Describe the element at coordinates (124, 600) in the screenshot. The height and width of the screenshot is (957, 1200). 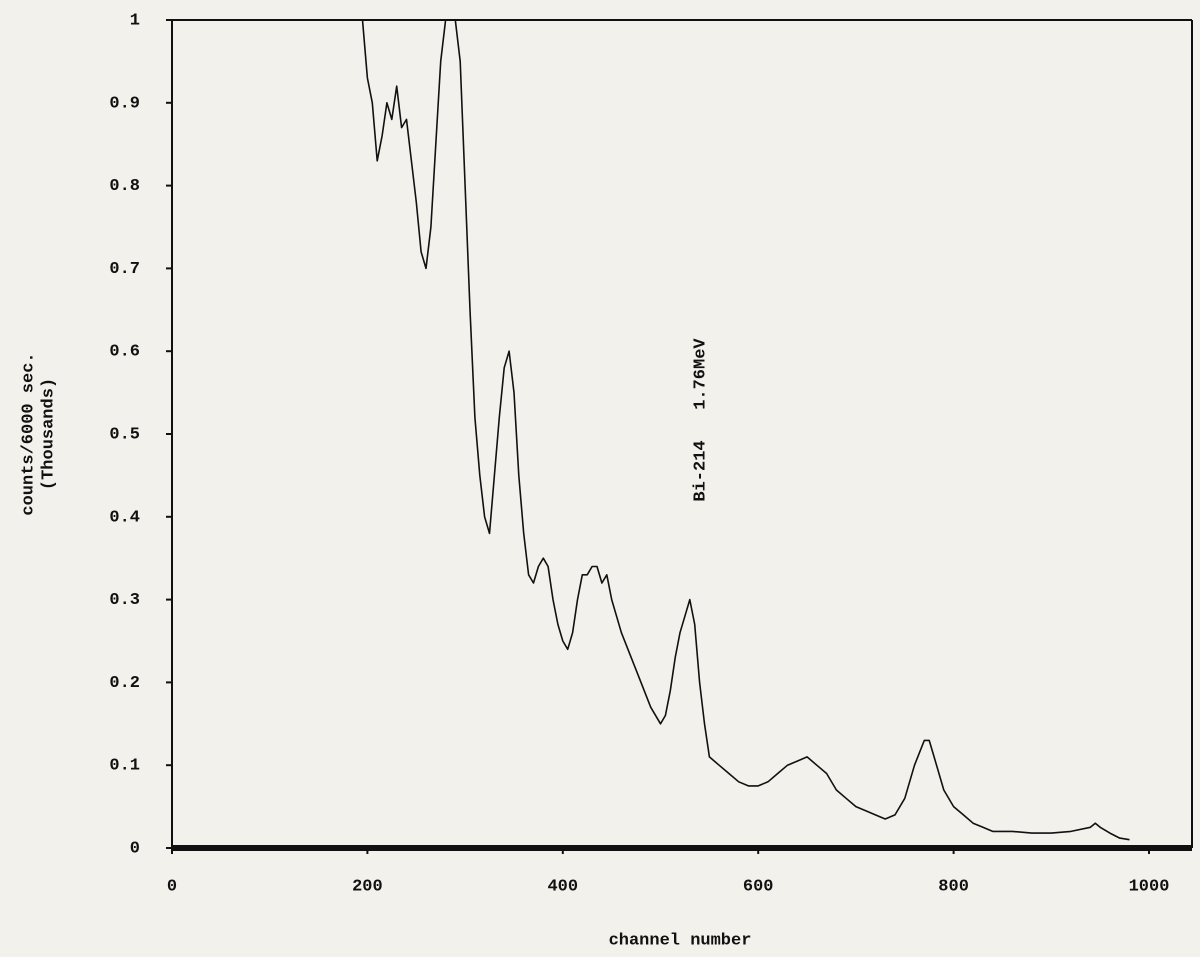
I see `y-tick-label: 0.3` at that location.